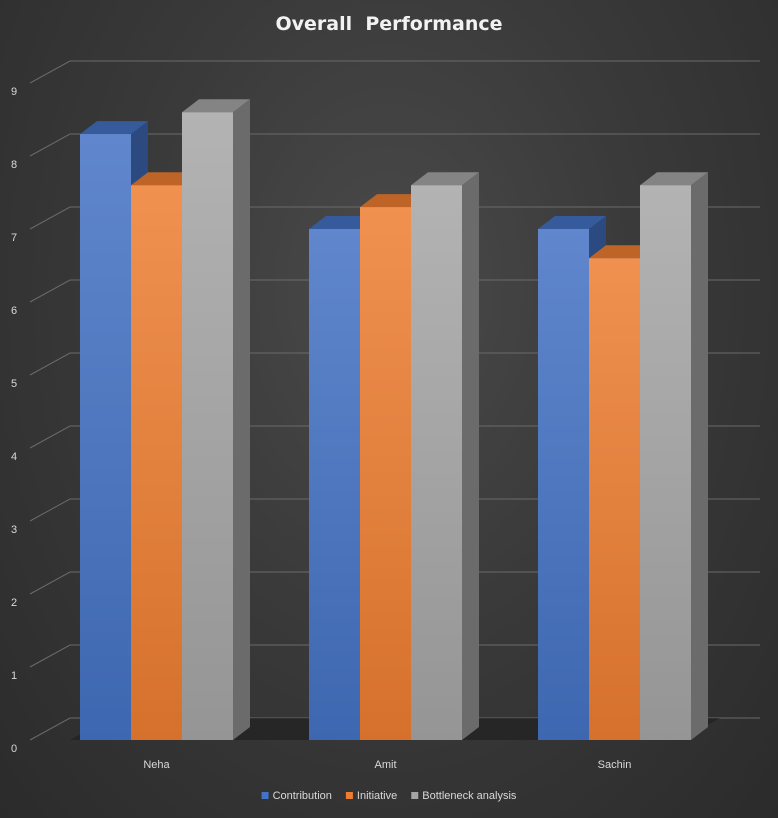  I want to click on y-tick-label: 6, so click(14, 311).